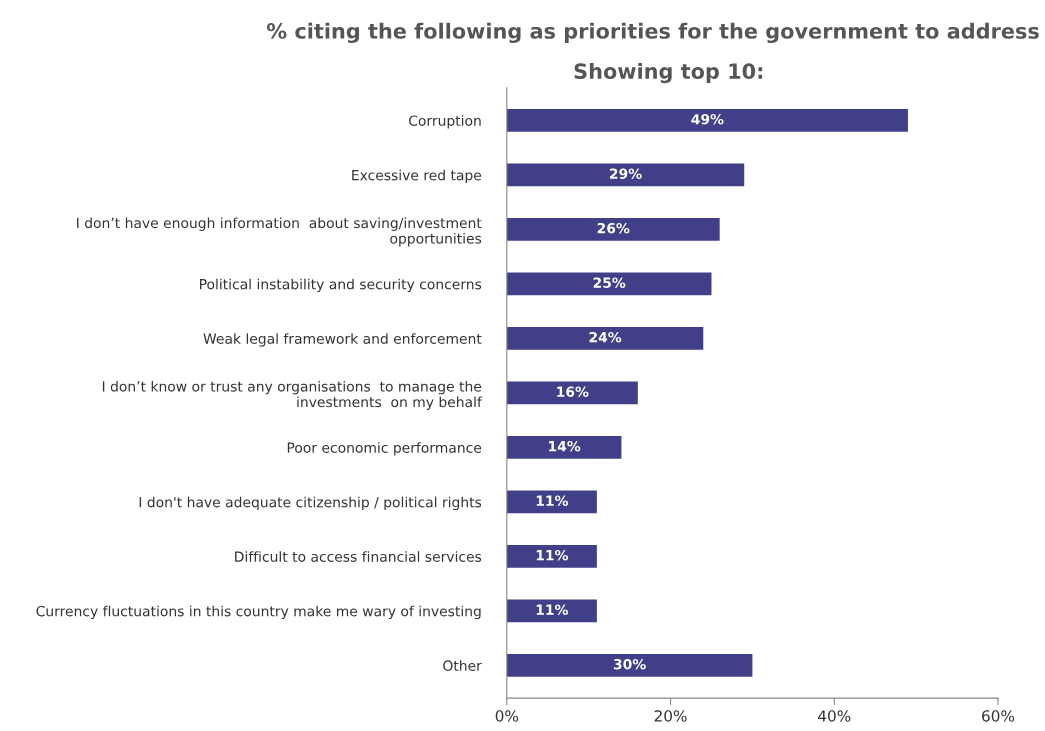 The image size is (1045, 731). What do you see at coordinates (462, 665) in the screenshot?
I see `y-tick-label: Other` at bounding box center [462, 665].